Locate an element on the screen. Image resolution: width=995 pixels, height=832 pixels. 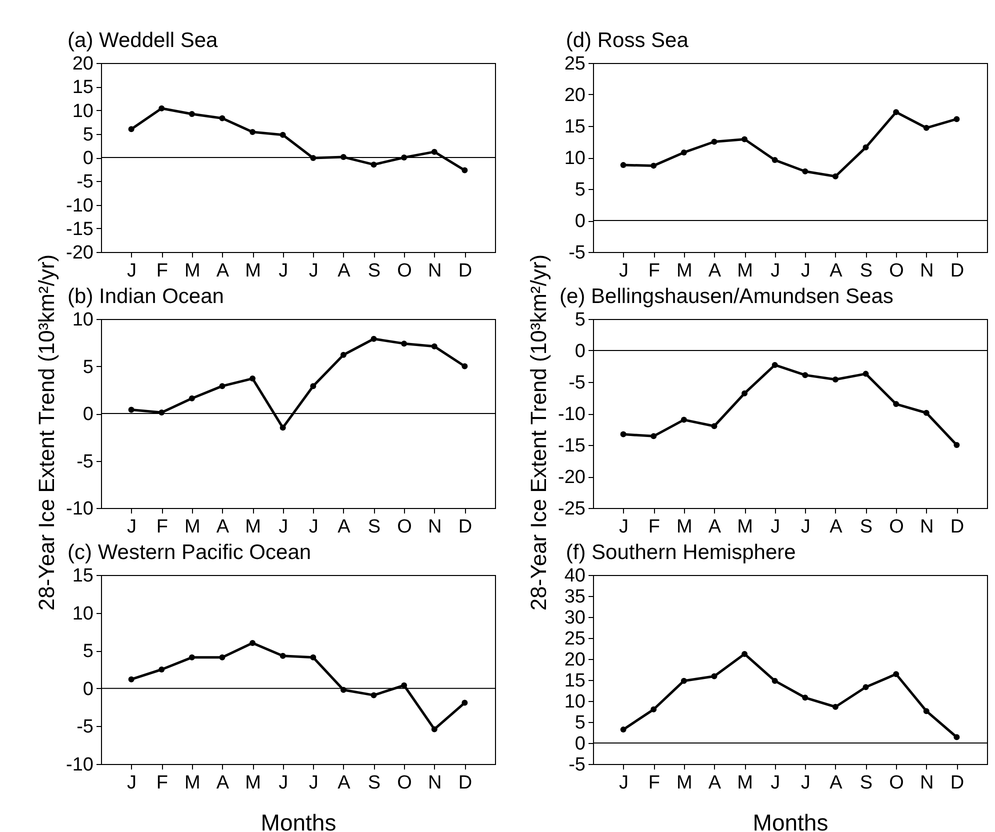
chart-title: (b) Indian Ocean is located at coordinates (146, 296).